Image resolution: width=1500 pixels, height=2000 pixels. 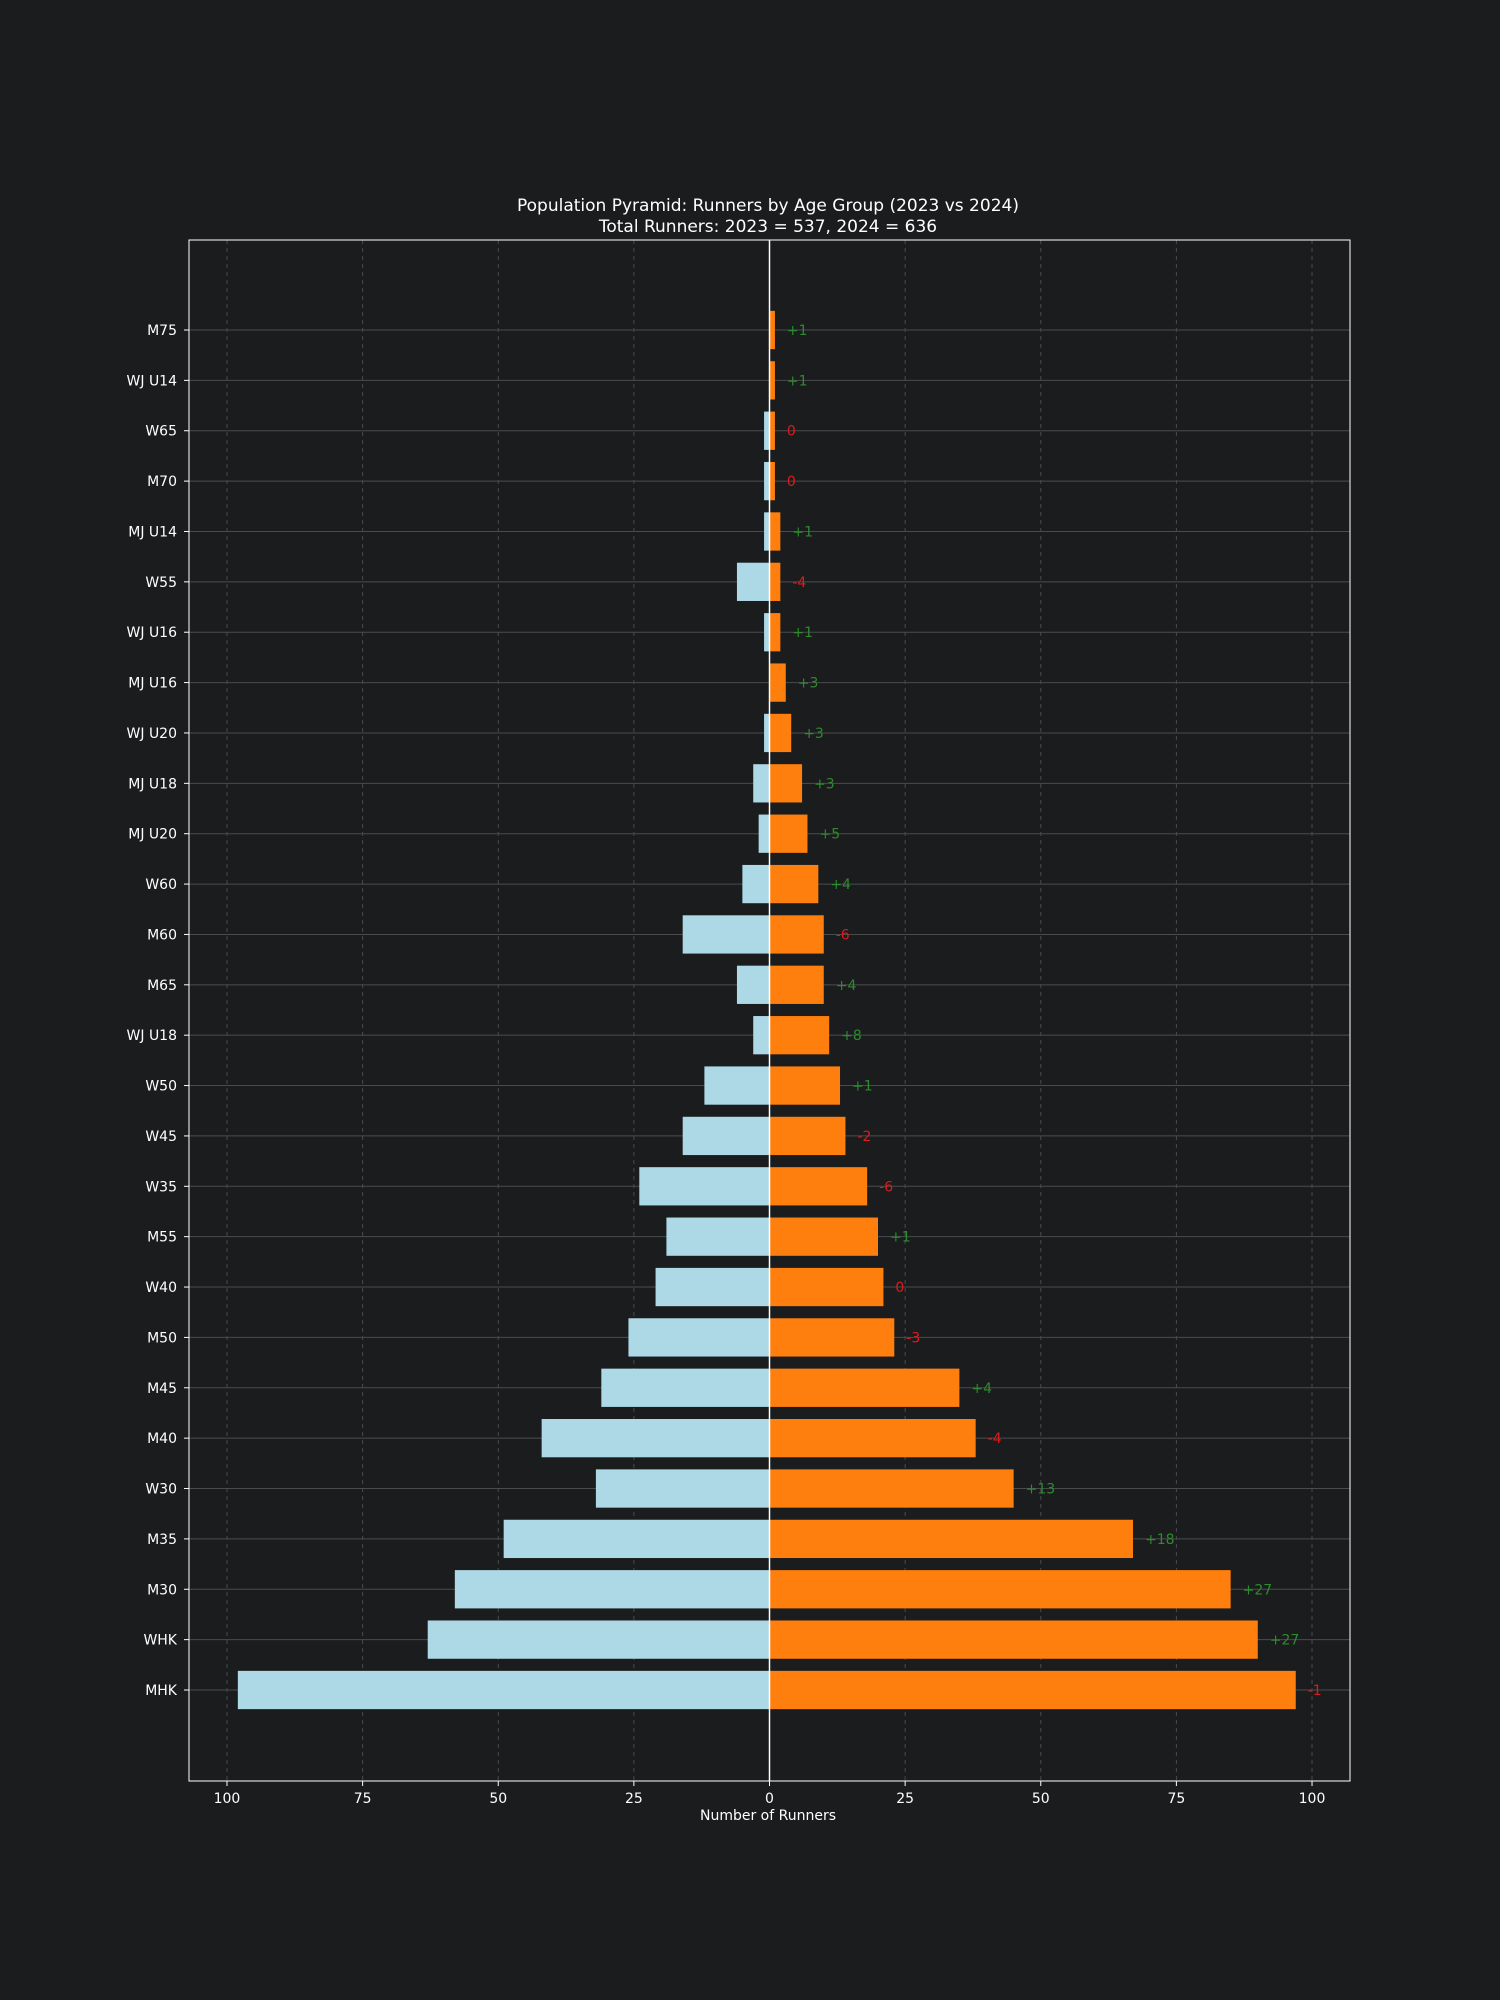 What do you see at coordinates (162, 482) in the screenshot?
I see `y-tick-label: M70` at bounding box center [162, 482].